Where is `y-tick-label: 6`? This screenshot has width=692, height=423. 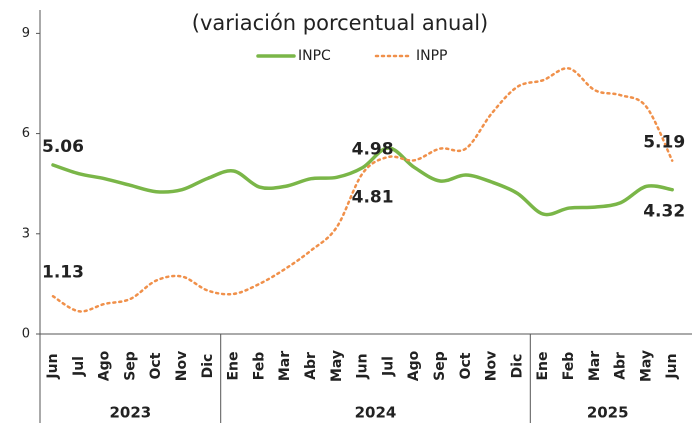
y-tick-label: 6 is located at coordinates (26, 133).